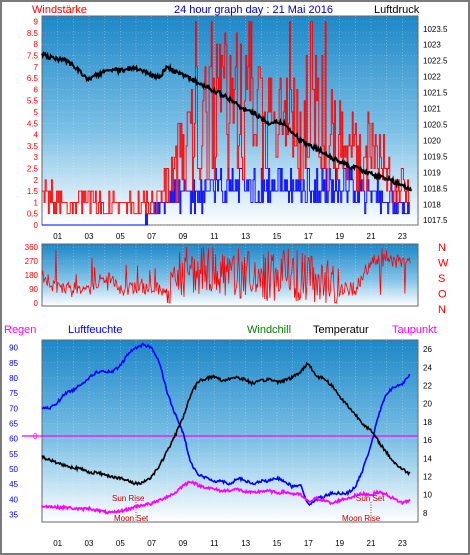 The width and height of the screenshot is (470, 555). I want to click on hour-tick-label: 03, so click(89, 236).